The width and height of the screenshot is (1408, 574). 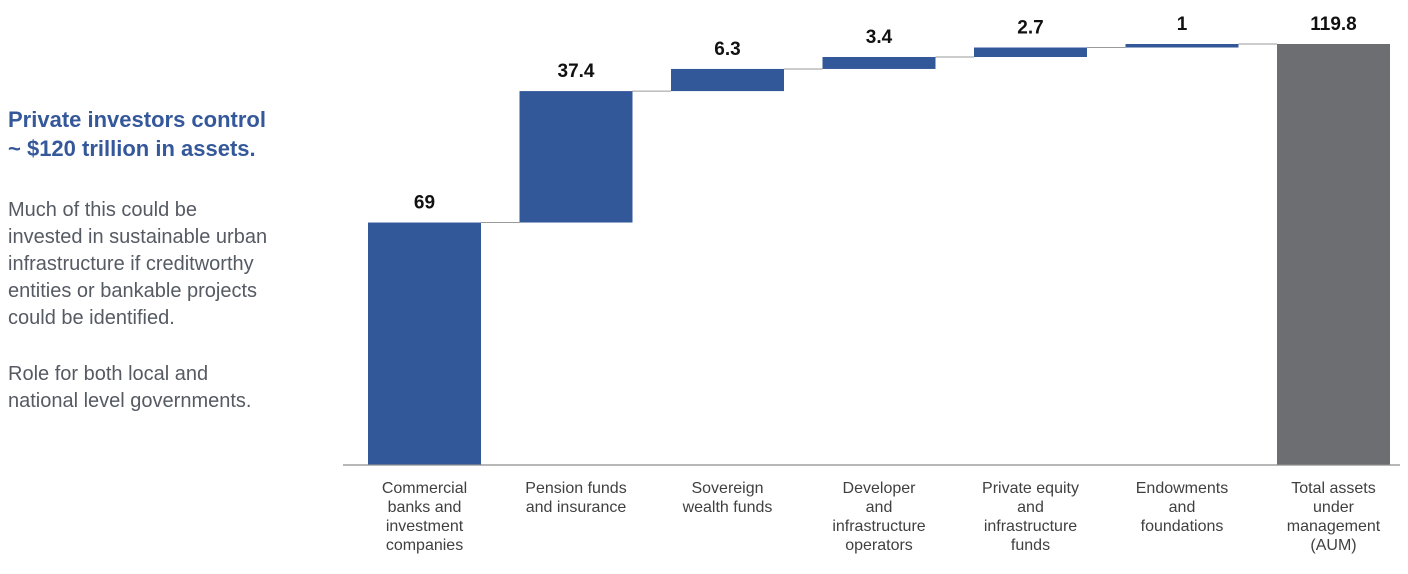 What do you see at coordinates (575, 498) in the screenshot?
I see `category-label-2: Pension funds and insurance` at bounding box center [575, 498].